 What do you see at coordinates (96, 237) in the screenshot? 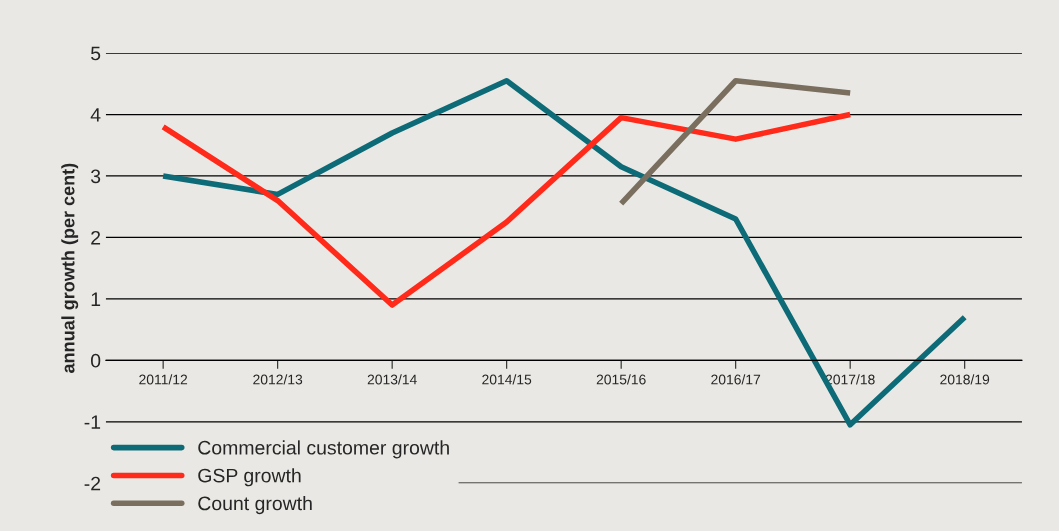
I see `y-tick-label: 2` at bounding box center [96, 237].